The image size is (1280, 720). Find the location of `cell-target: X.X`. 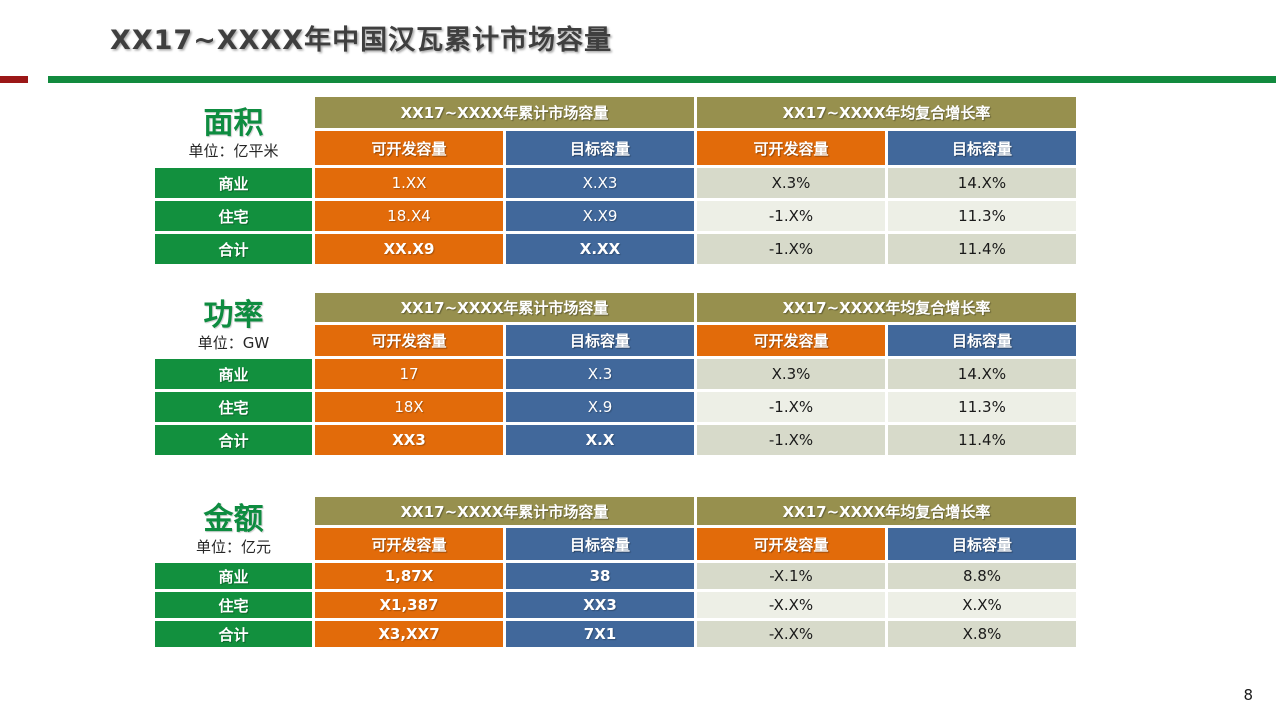

cell-target: X.X is located at coordinates (600, 440).